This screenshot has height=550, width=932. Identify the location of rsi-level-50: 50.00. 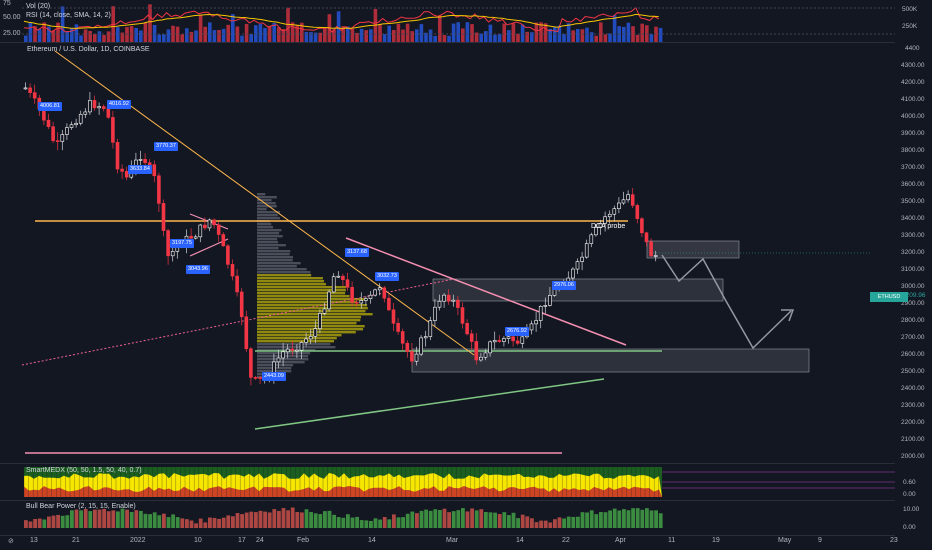
(12, 17).